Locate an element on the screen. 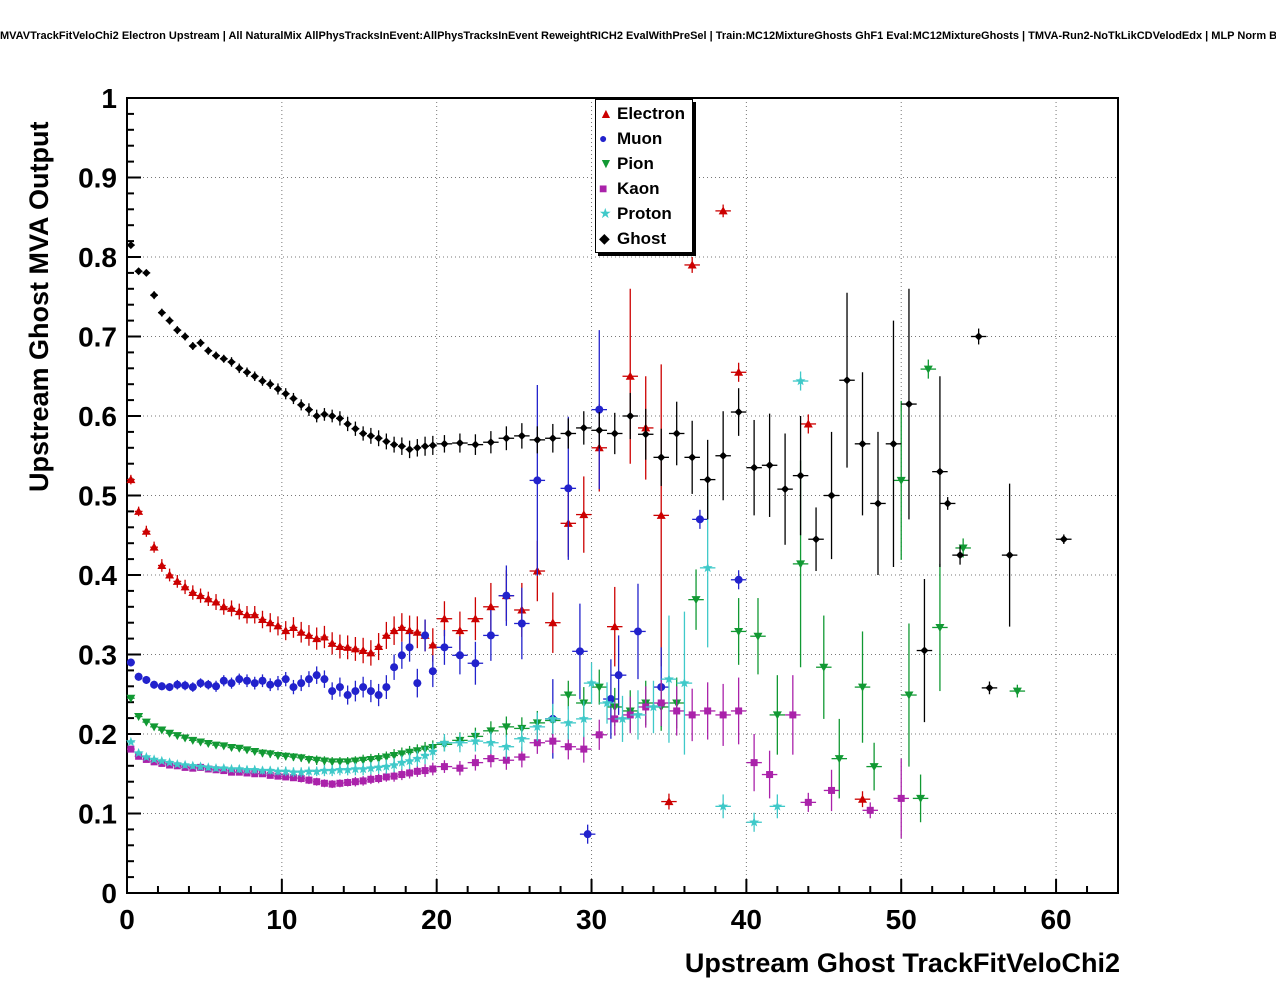 The height and width of the screenshot is (996, 1276). svg-text: 0.7 is located at coordinates (97, 337).